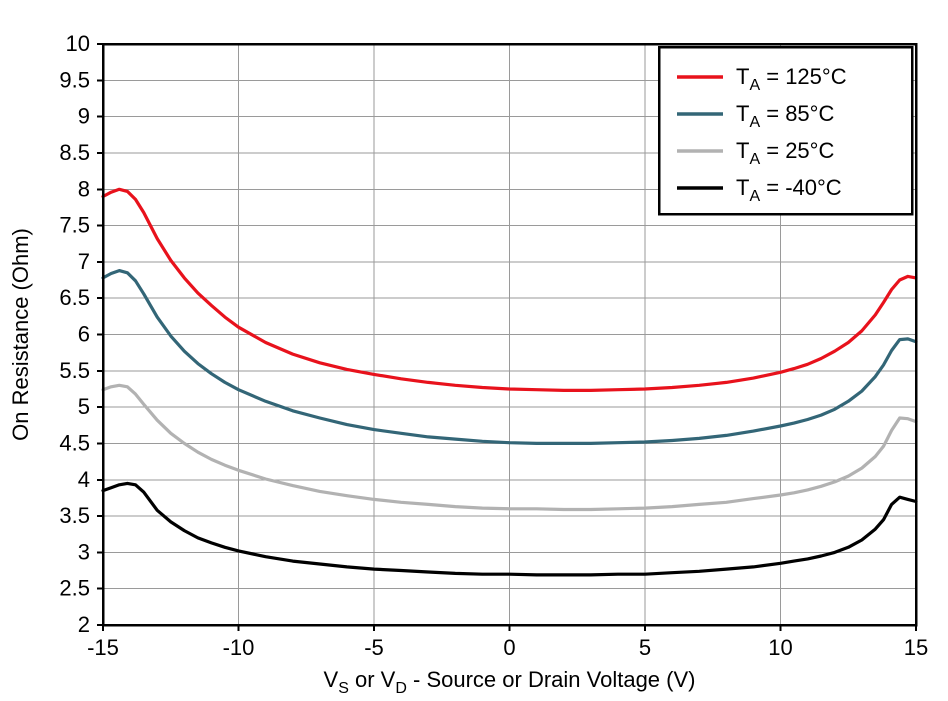 This screenshot has height=701, width=948. Describe the element at coordinates (84, 551) in the screenshot. I see `y-tick-label: 3` at that location.